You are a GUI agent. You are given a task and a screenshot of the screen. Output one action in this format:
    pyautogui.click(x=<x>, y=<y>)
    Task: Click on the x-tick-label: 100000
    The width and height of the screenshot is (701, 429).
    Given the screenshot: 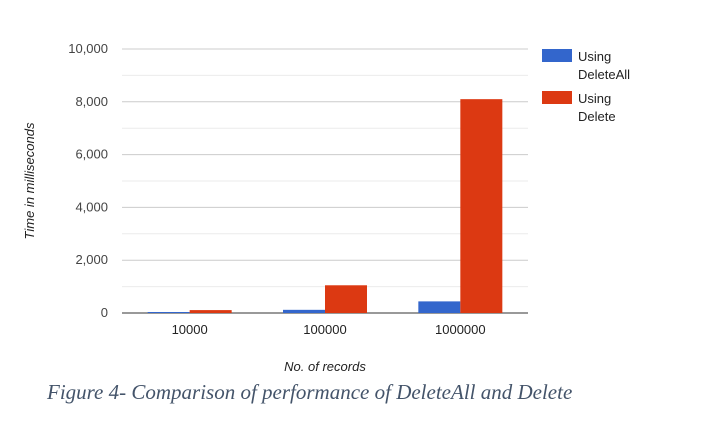 What is the action you would take?
    pyautogui.click(x=324, y=329)
    